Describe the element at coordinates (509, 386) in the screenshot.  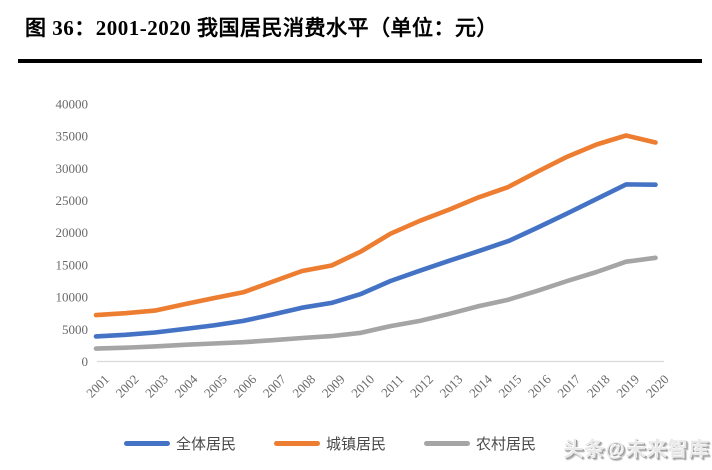
I see `x-axis-tick-label: 2015` at that location.